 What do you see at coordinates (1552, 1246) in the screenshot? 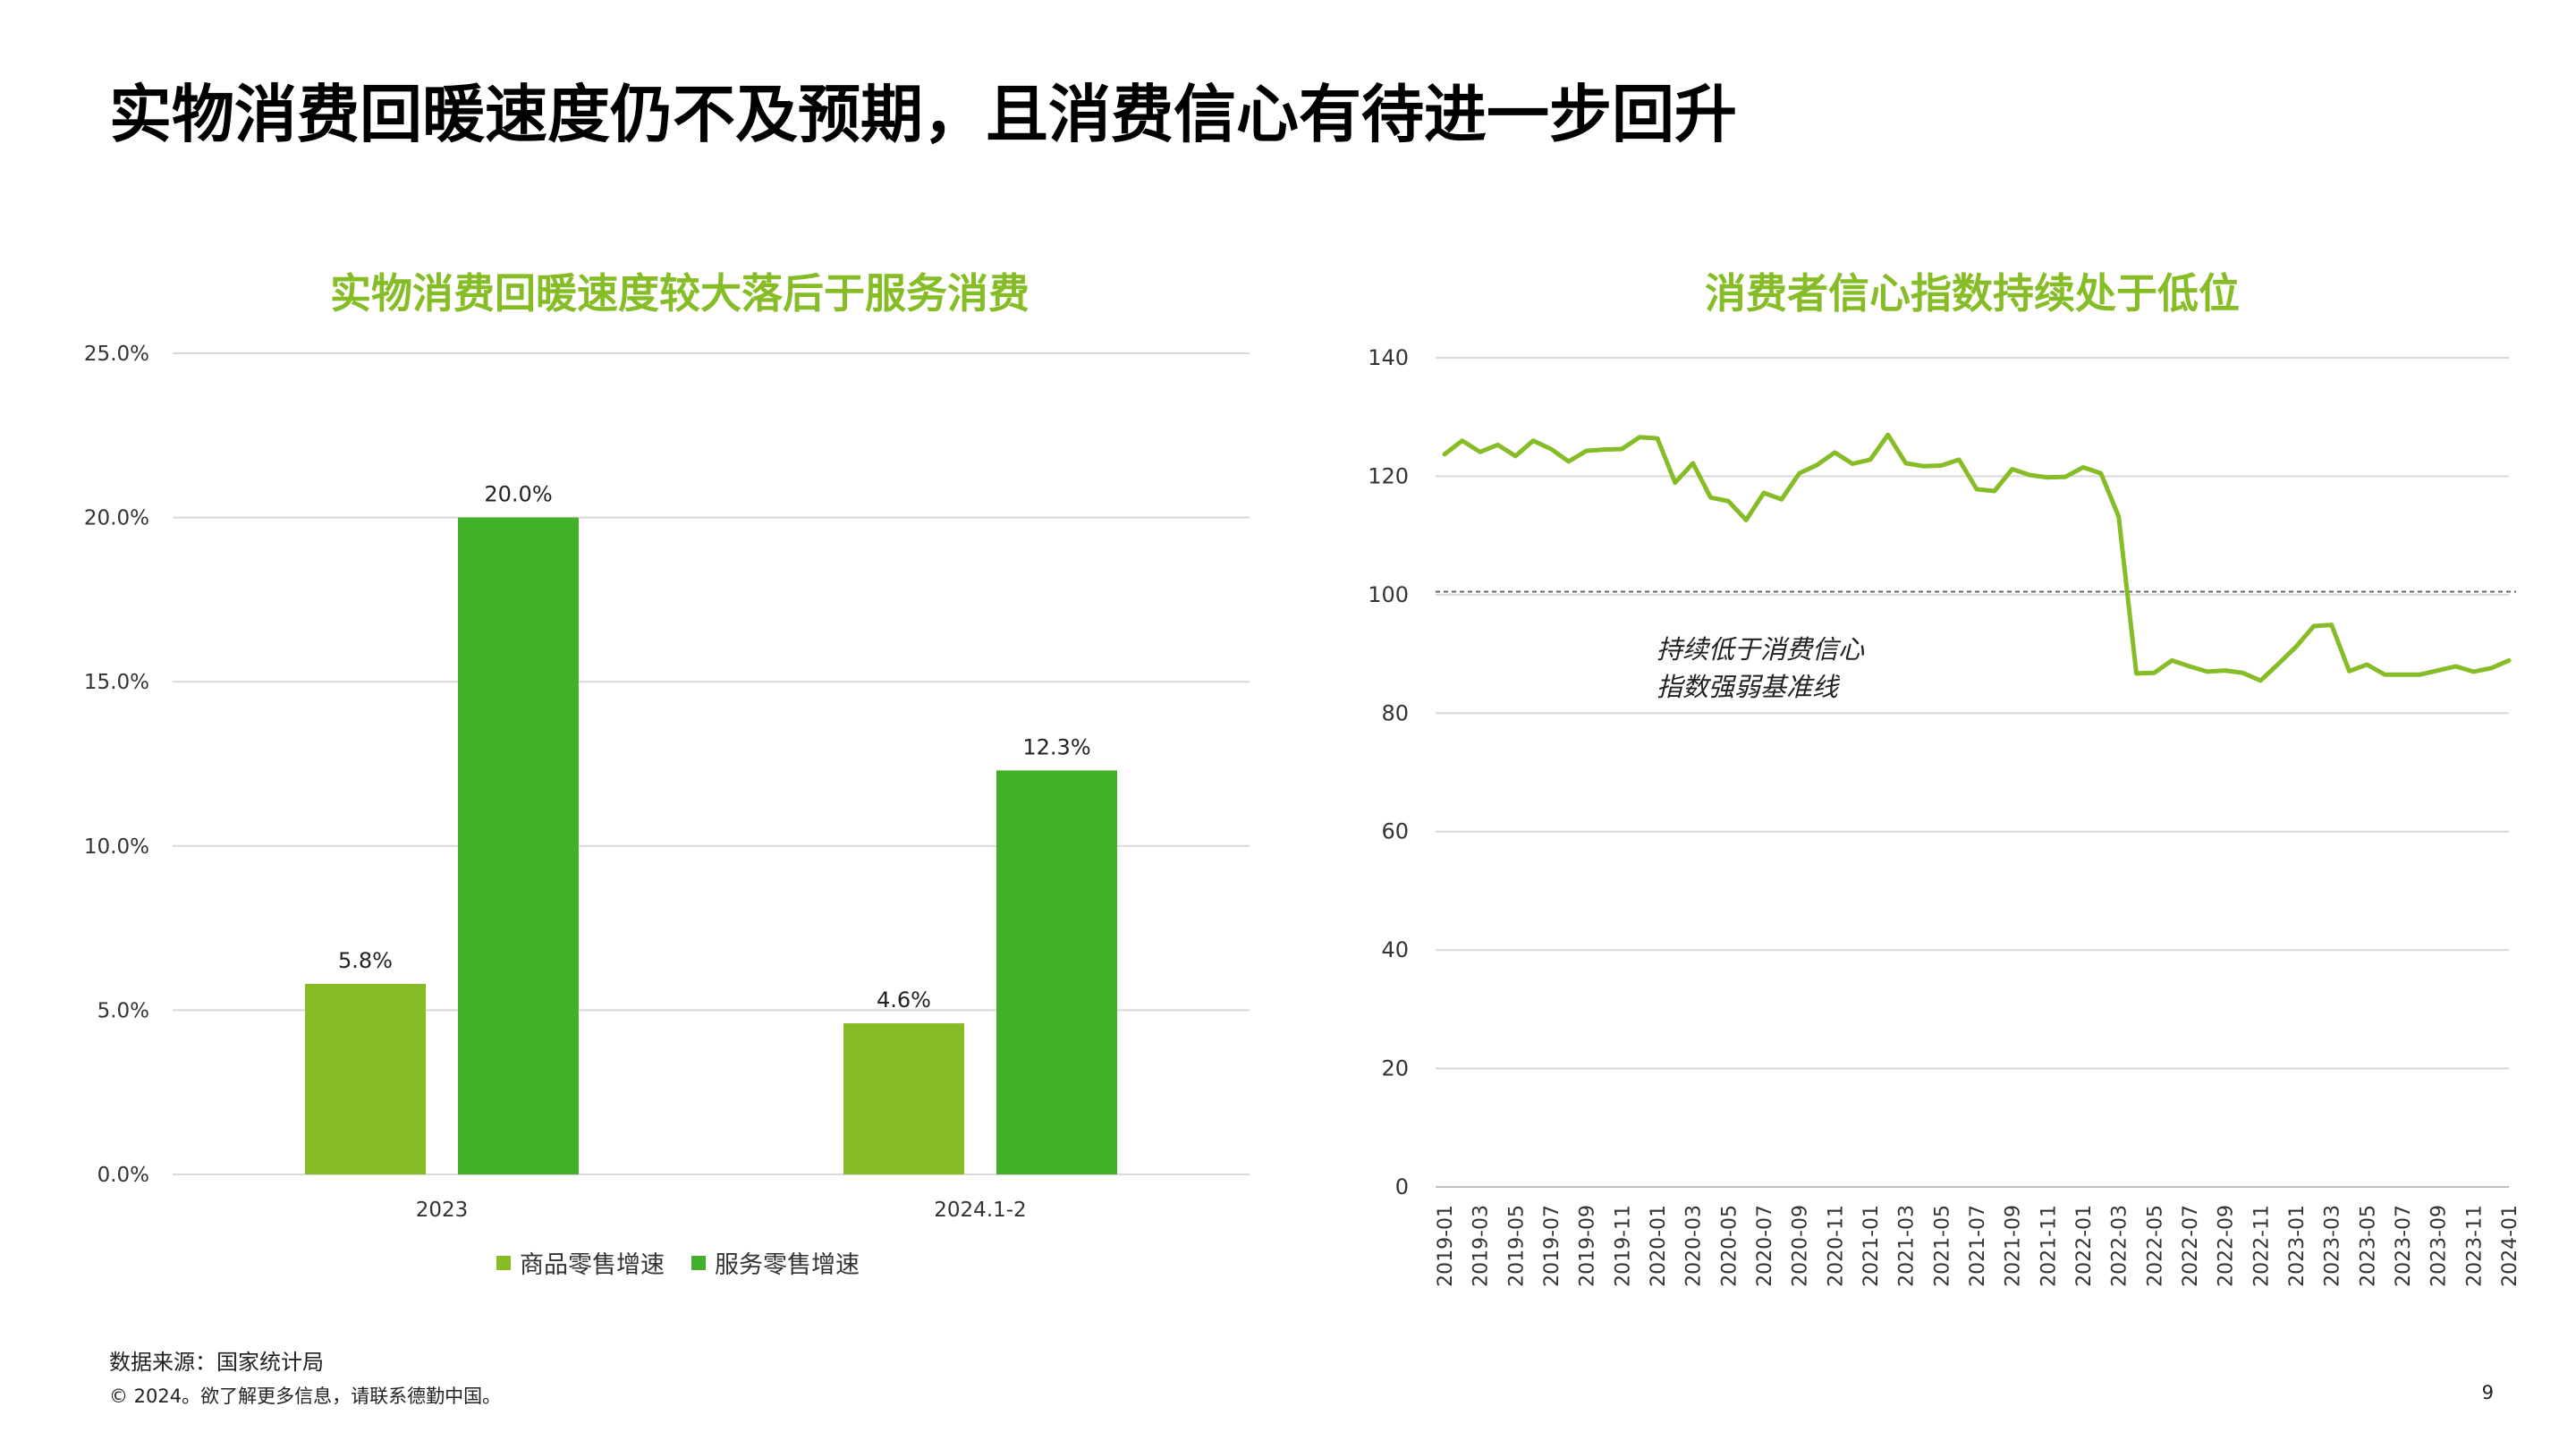
I see `x-tick-label: 2019-07` at bounding box center [1552, 1246].